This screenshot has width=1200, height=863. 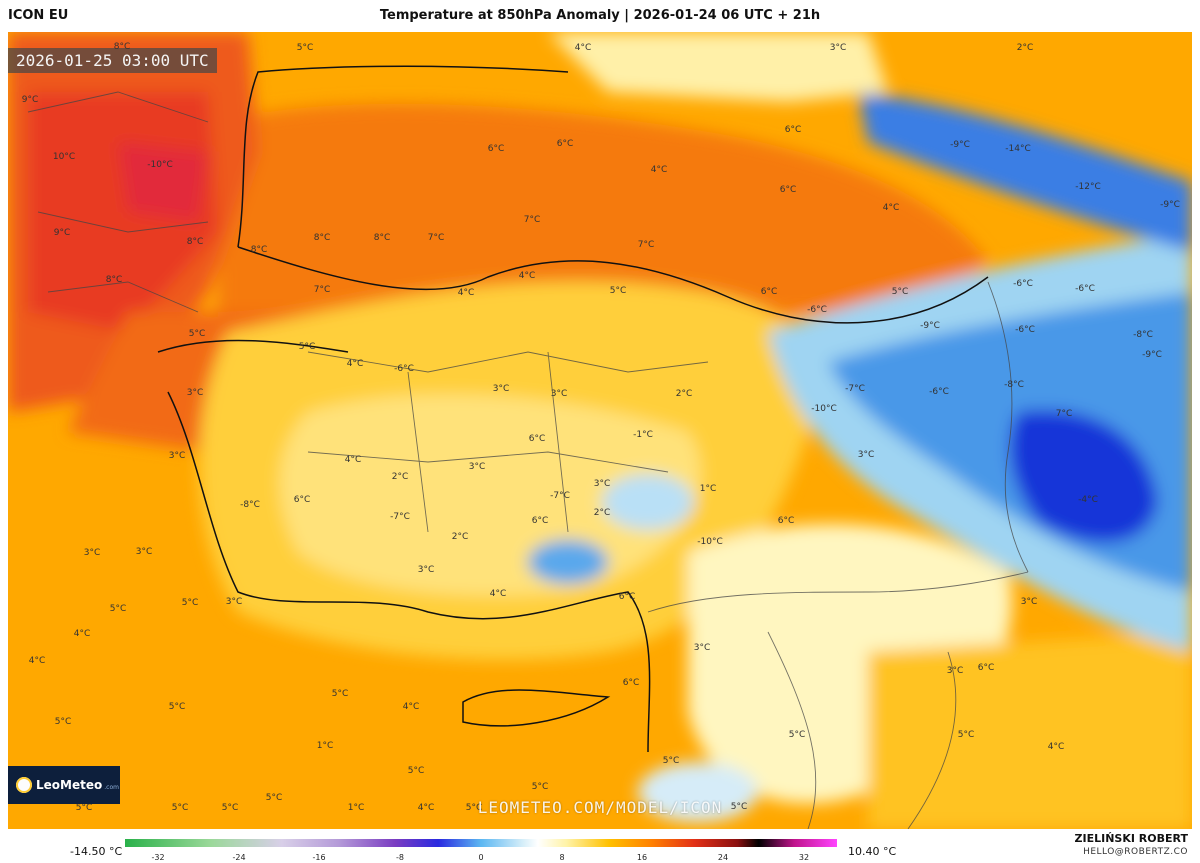 What do you see at coordinates (792, 730) in the screenshot?
I see `jordan-border` at bounding box center [792, 730].